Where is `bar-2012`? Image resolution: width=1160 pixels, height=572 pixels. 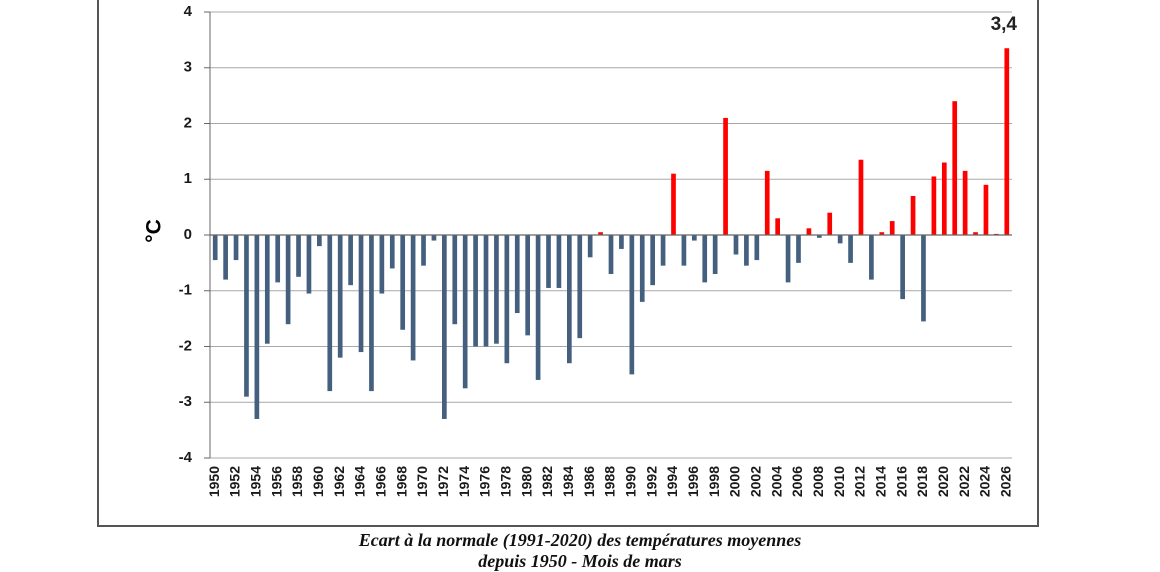 bar-2012 is located at coordinates (861, 197).